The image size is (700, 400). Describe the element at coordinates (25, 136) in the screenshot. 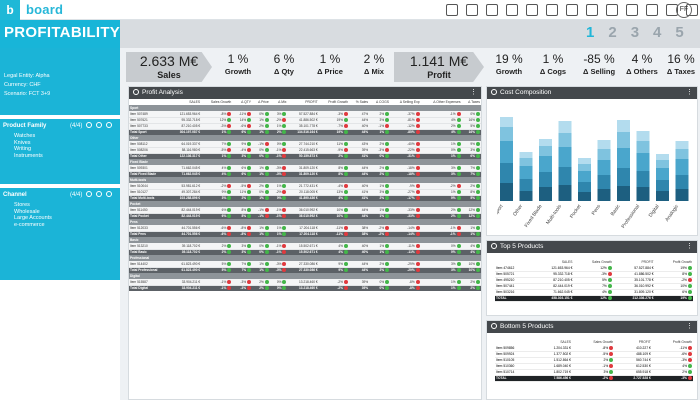

I see `product-family-item: Watches` at that location.